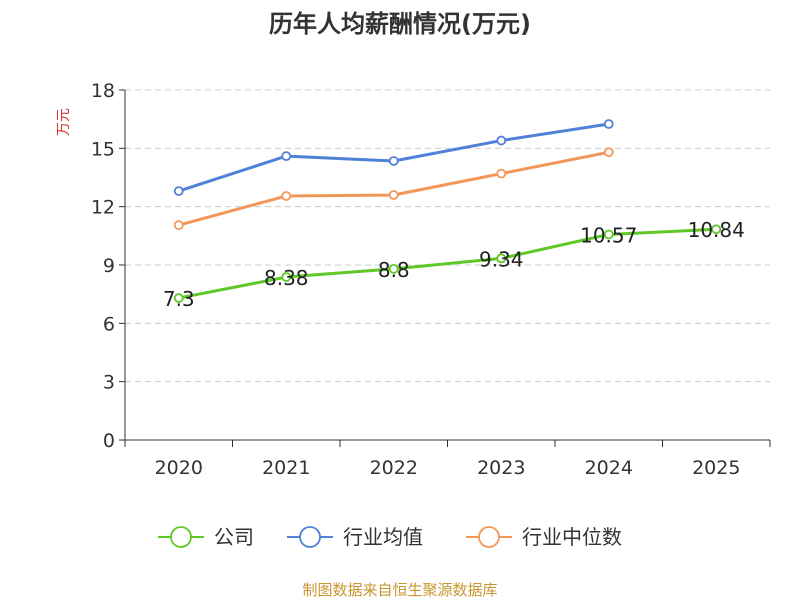  I want to click on legend: 公司 行业均值 行业中位数, so click(390, 537).